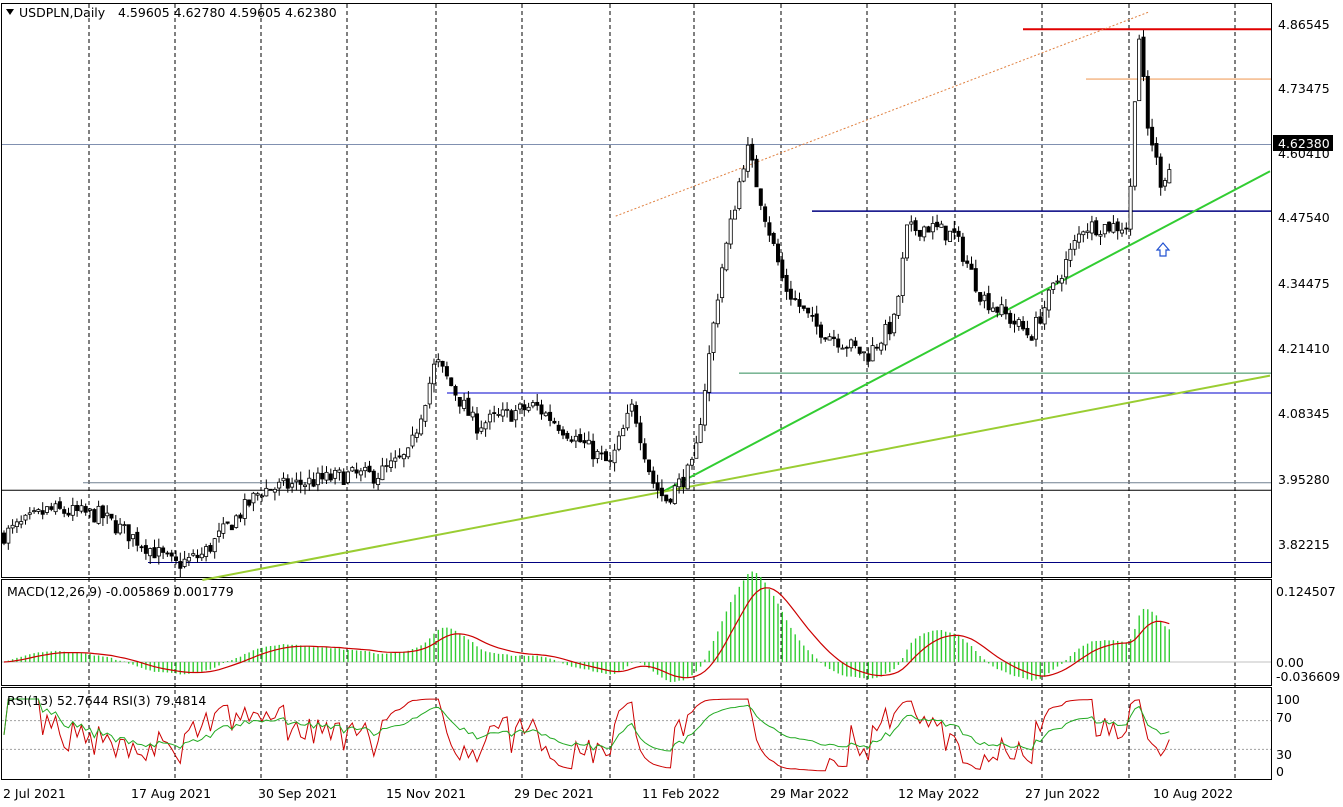 This screenshot has height=807, width=1343. What do you see at coordinates (939, 793) in the screenshot?
I see `date-tick: 12 May 2022` at bounding box center [939, 793].